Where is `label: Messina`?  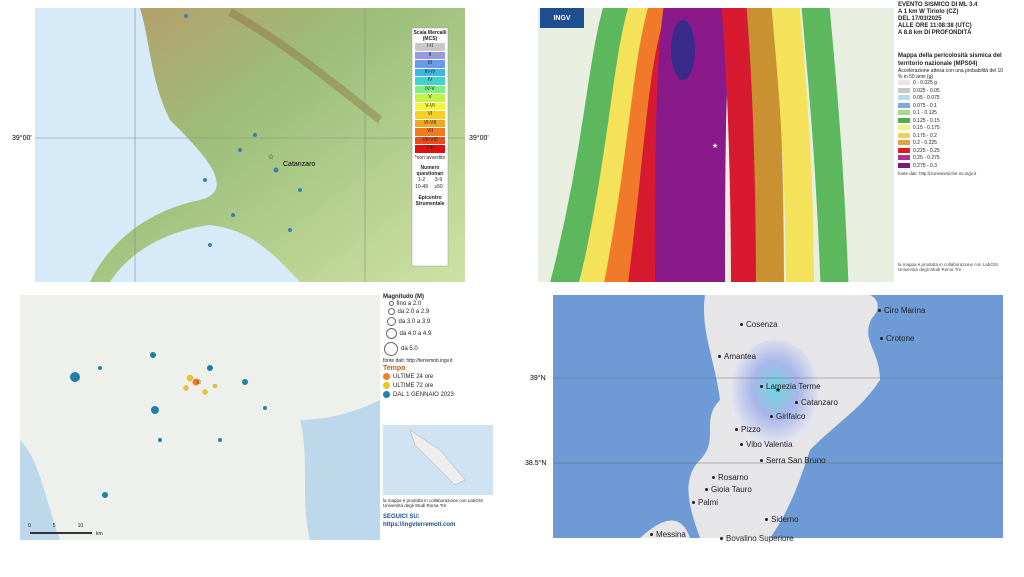
label: Messina is located at coordinates (671, 534).